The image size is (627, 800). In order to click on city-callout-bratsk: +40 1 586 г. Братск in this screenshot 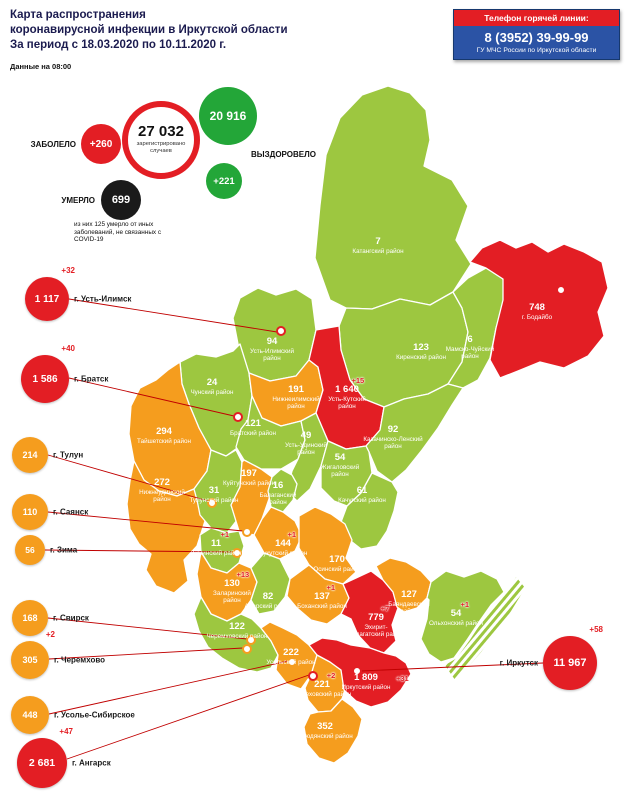, I will do `click(64, 373)`.